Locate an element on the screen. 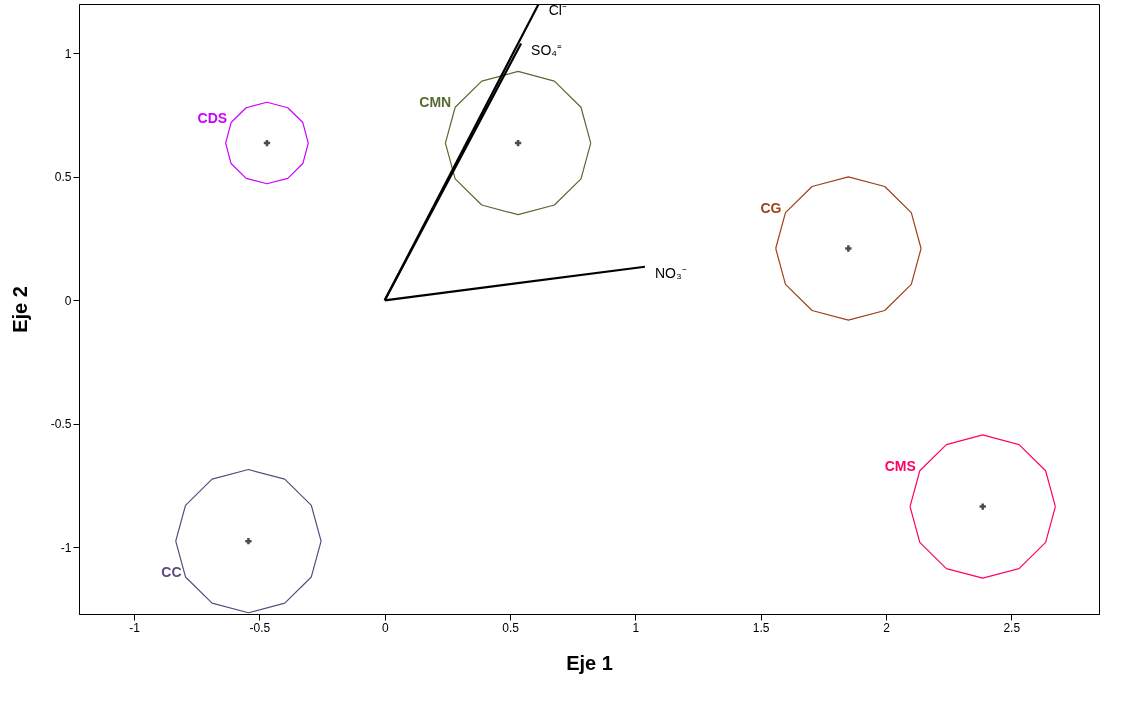 Image resolution: width=1128 pixels, height=711 pixels. y-tick-label: -1 is located at coordinates (66, 547).